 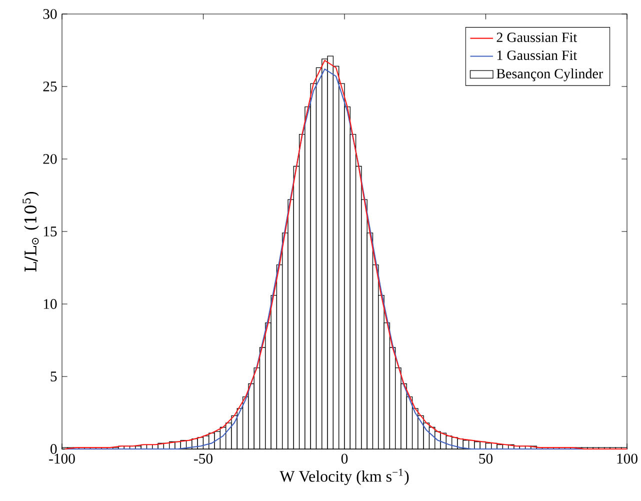 What do you see at coordinates (203, 459) in the screenshot?
I see `x-tick-label: -50` at bounding box center [203, 459].